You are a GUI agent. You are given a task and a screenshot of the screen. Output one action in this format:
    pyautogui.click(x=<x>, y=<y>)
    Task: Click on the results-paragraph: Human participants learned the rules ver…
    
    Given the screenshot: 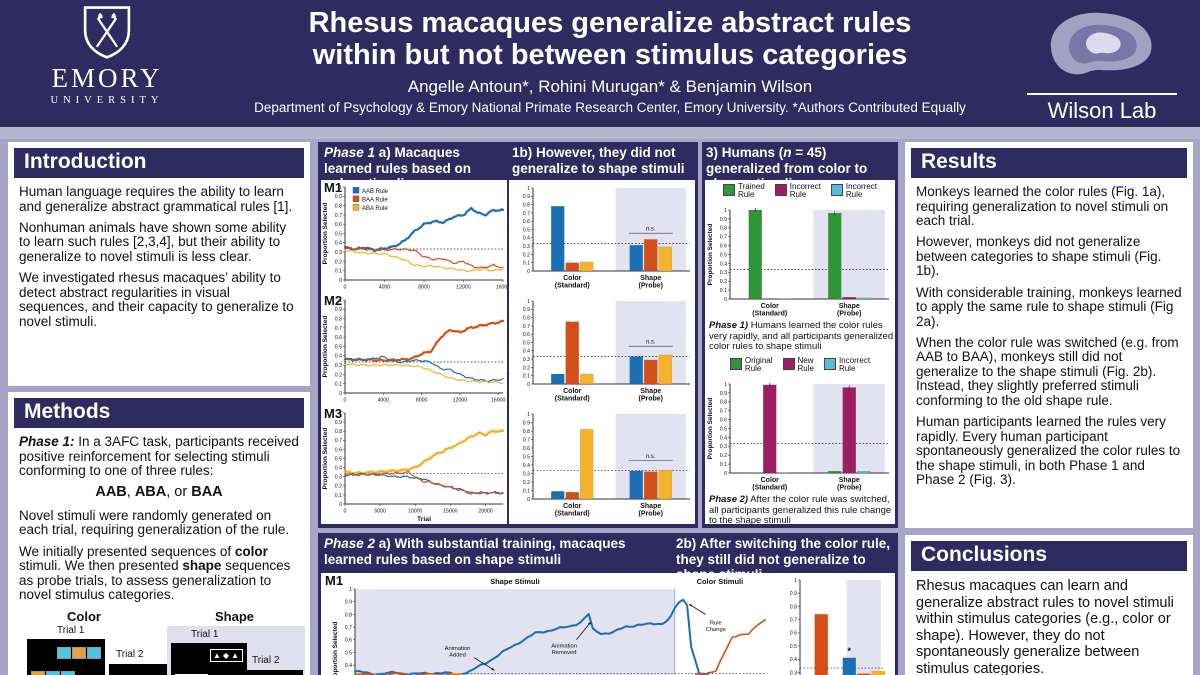 What is the action you would take?
    pyautogui.click(x=1048, y=450)
    